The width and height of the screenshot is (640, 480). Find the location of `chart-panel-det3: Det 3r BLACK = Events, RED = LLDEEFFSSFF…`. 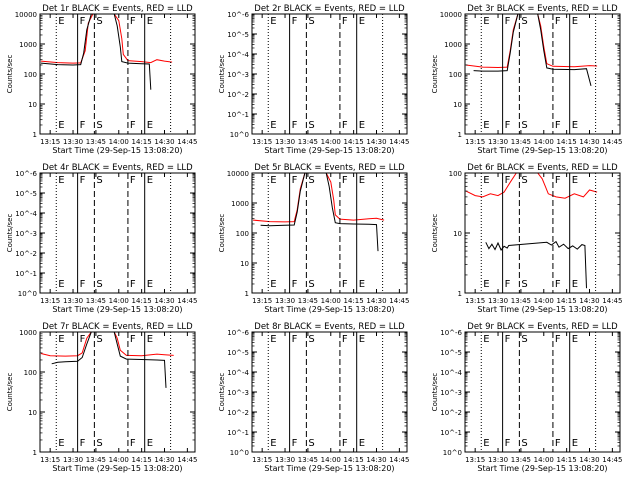

chart-panel-det3: Det 3r BLACK = Events, RED = LLDEEFFSSFF… is located at coordinates (526, 79).